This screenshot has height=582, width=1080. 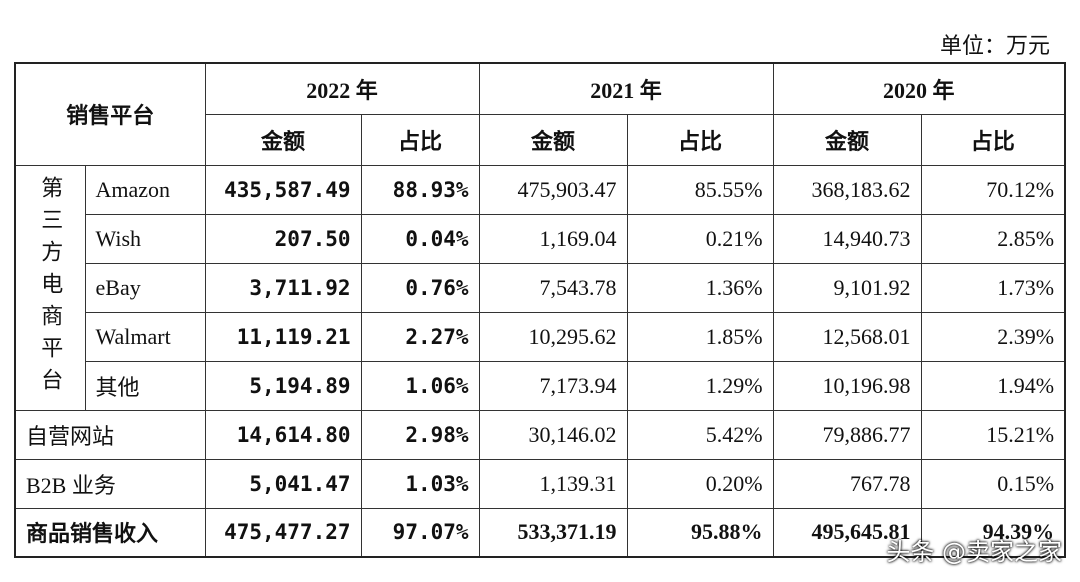 What do you see at coordinates (553, 532) in the screenshot?
I see `value-cell: 533,371.19` at bounding box center [553, 532].